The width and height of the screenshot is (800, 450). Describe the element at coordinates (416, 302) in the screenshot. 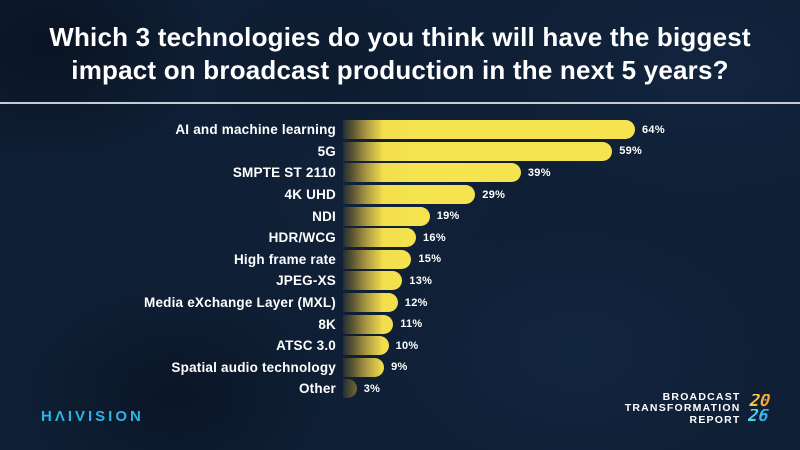

I see `value-label: 12%` at that location.